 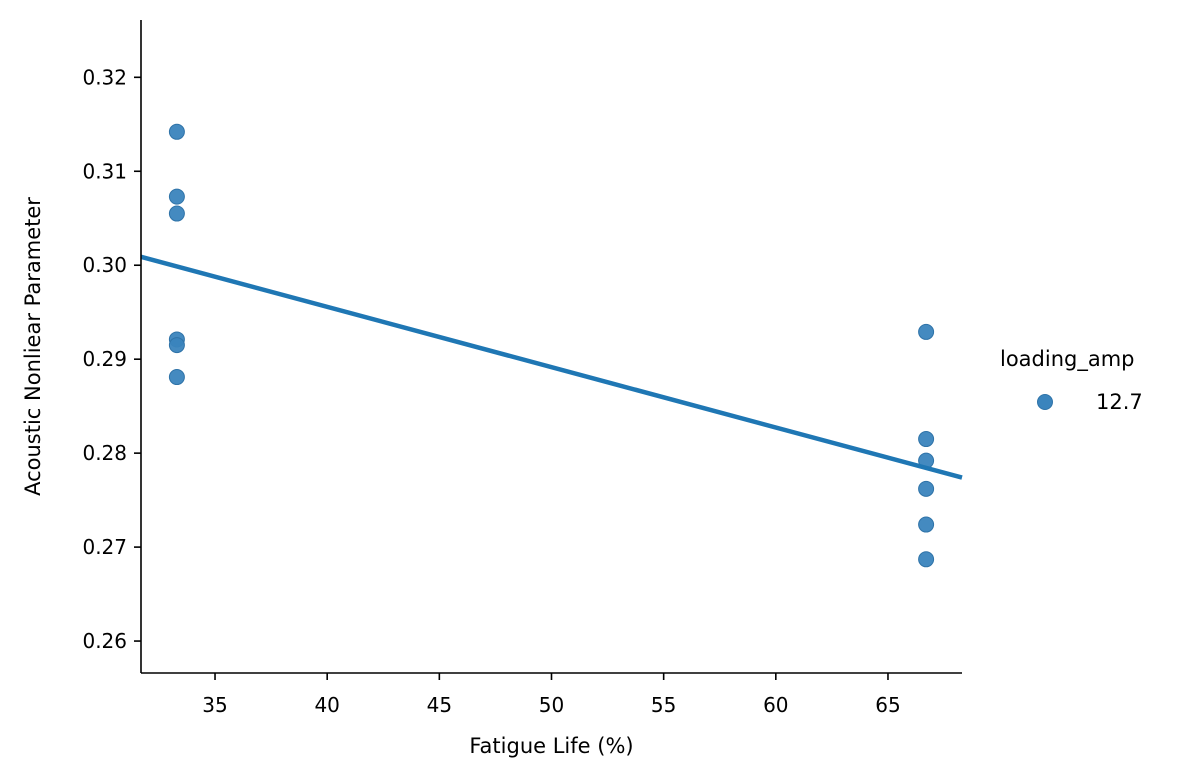 I want to click on y-tick-label: 0.31, so click(x=104, y=171).